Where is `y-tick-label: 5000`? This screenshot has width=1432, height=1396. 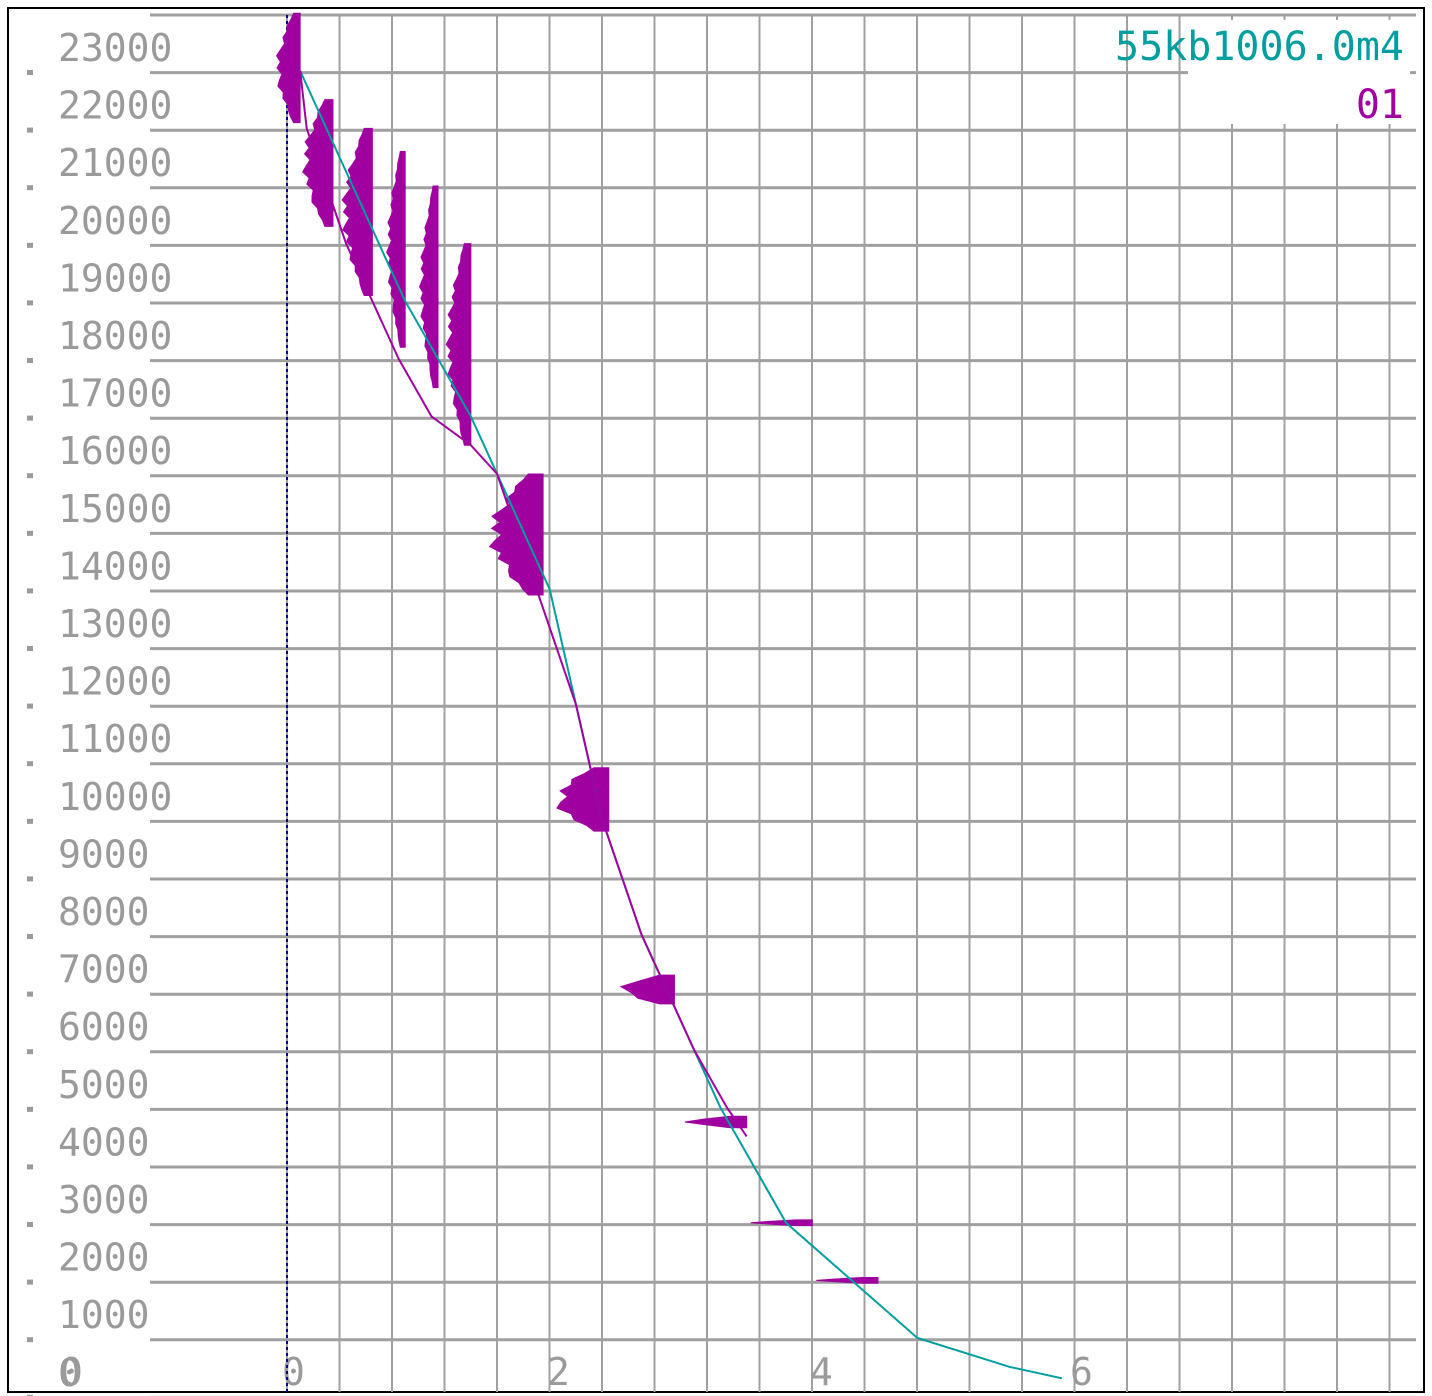 y-tick-label: 5000 is located at coordinates (104, 1085).